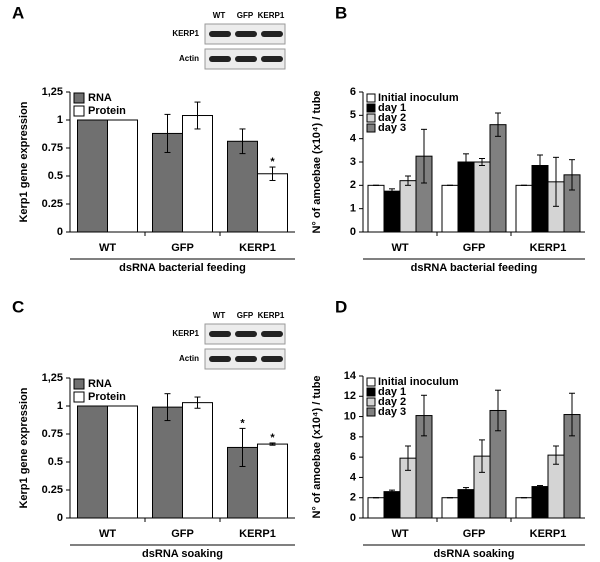  I want to click on x-axis-label: dsRNA soaking, so click(474, 554).